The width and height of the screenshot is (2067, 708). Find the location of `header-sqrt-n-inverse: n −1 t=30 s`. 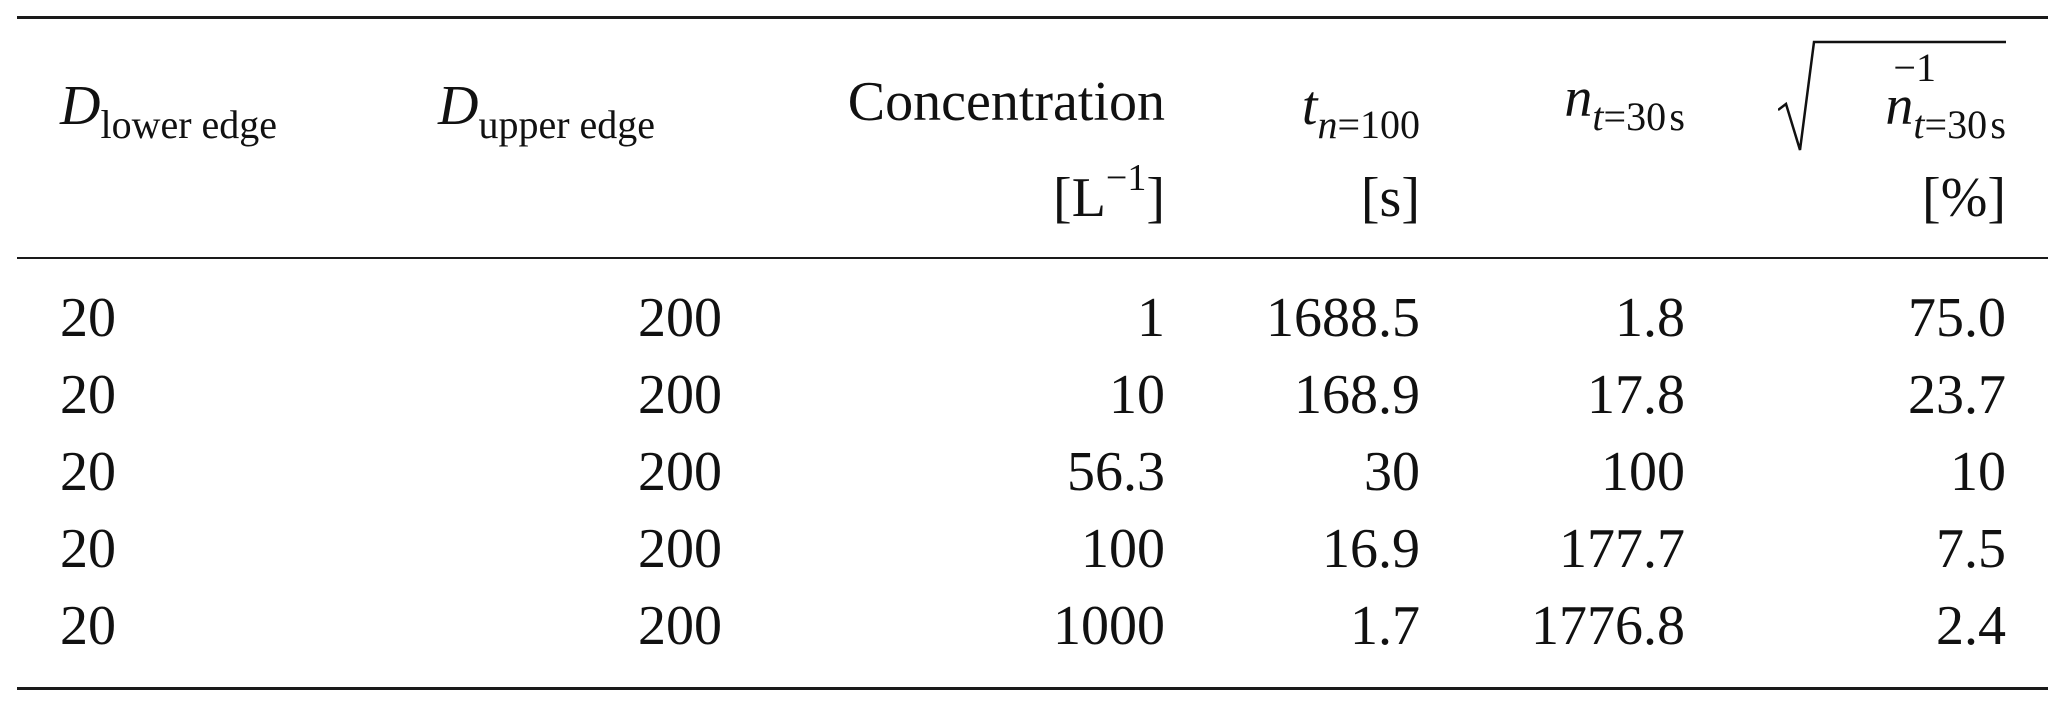

header-sqrt-n-inverse: n −1 t=30 s is located at coordinates (1892, 98).